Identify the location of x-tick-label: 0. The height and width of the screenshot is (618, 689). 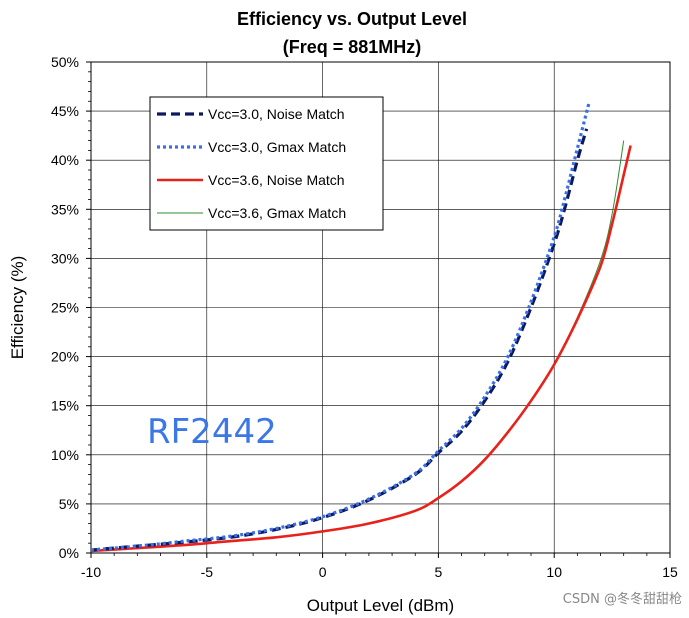
(323, 572).